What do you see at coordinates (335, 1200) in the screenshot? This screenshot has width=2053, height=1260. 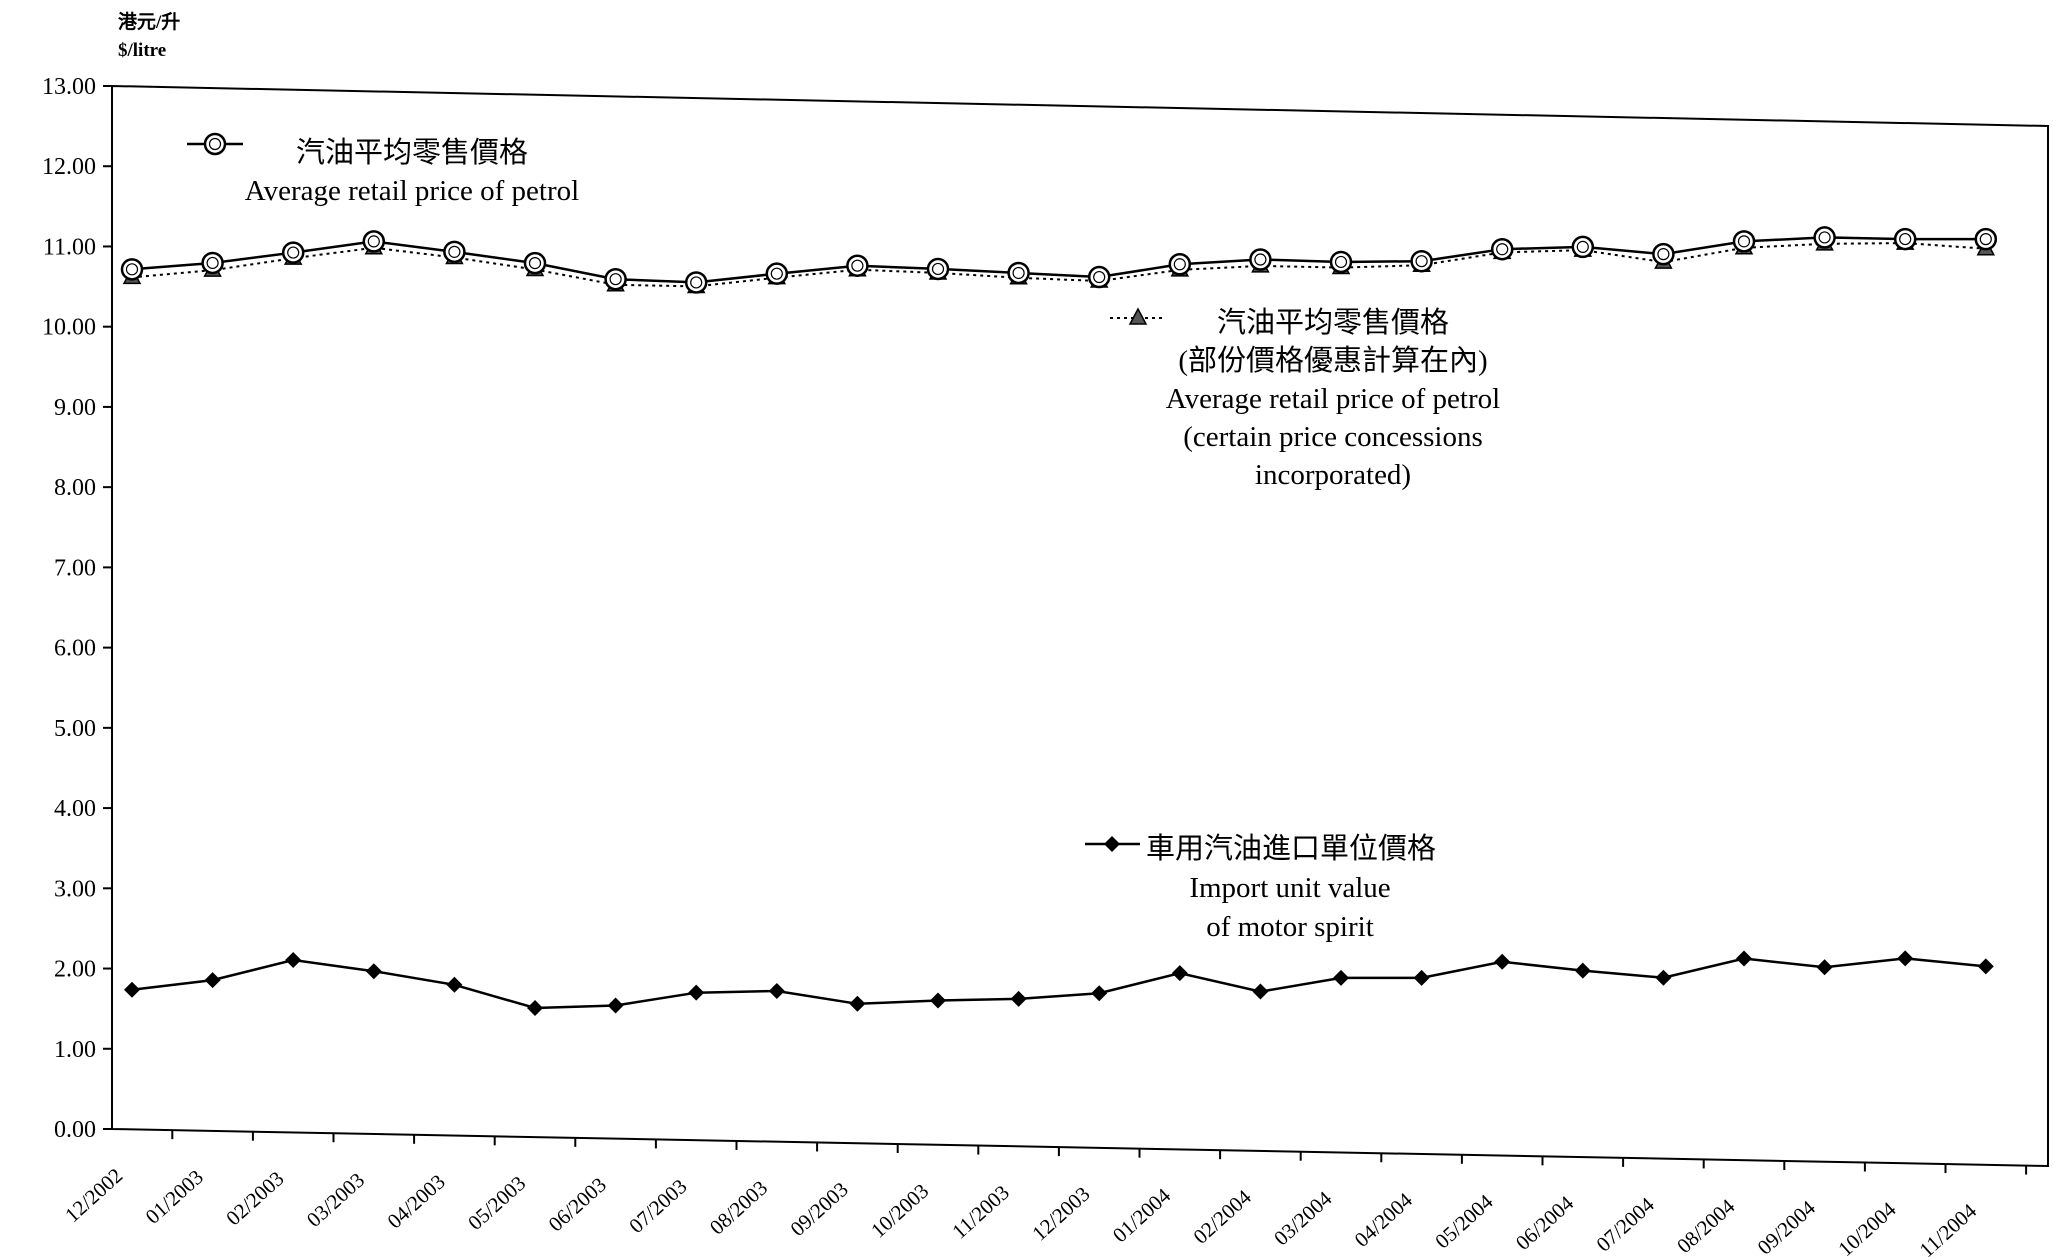 I see `x-tick-label: 03/2003` at bounding box center [335, 1200].